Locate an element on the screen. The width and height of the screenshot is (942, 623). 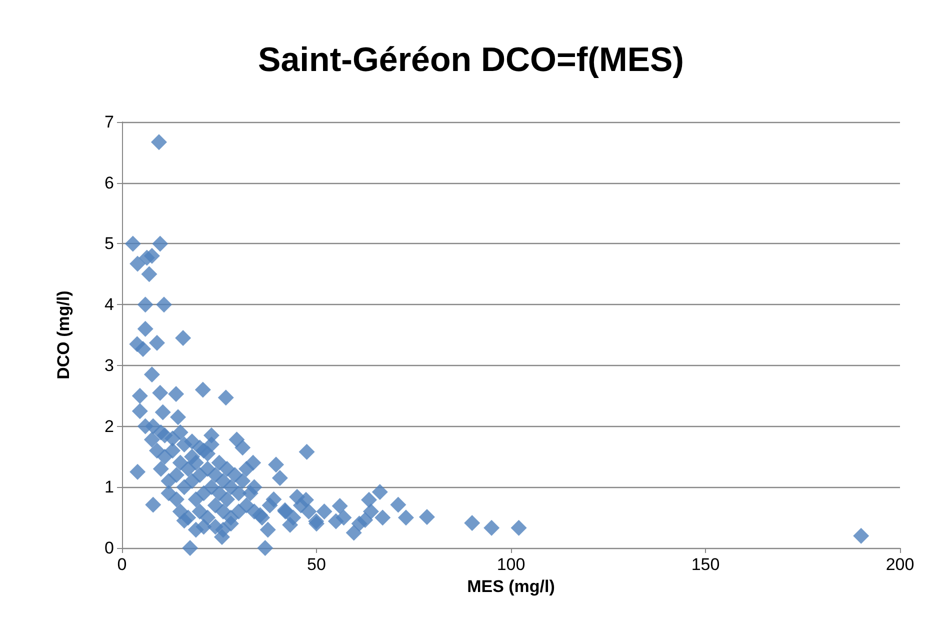
y-tick-label: 0 is located at coordinates (109, 548).